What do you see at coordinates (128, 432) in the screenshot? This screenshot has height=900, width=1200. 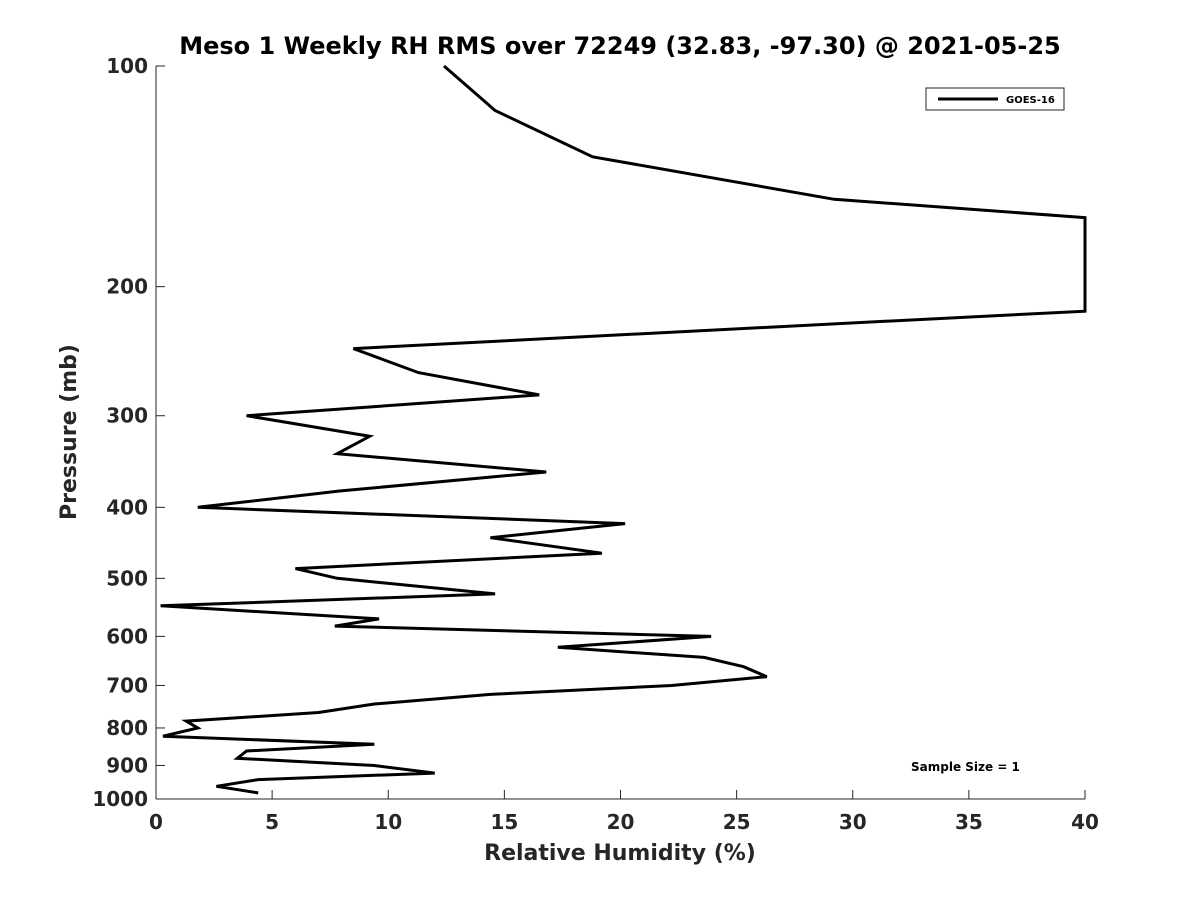 I see `y-ticks: 100 200 300 400 500 600 700 800 900 1000` at bounding box center [128, 432].